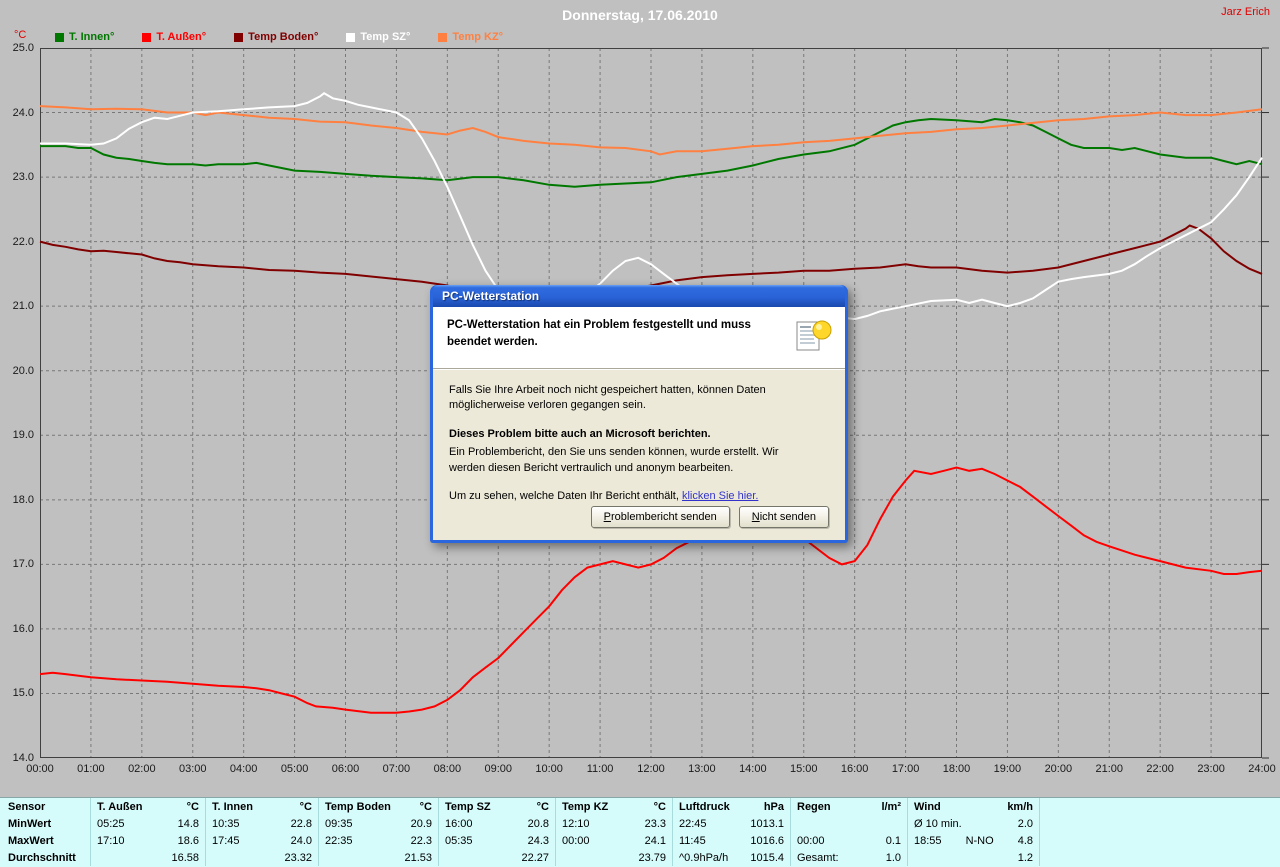 This screenshot has height=867, width=1280. Describe the element at coordinates (731, 857) in the screenshot. I see `footer-cell: ^0.9hPa/h 1015.4` at that location.